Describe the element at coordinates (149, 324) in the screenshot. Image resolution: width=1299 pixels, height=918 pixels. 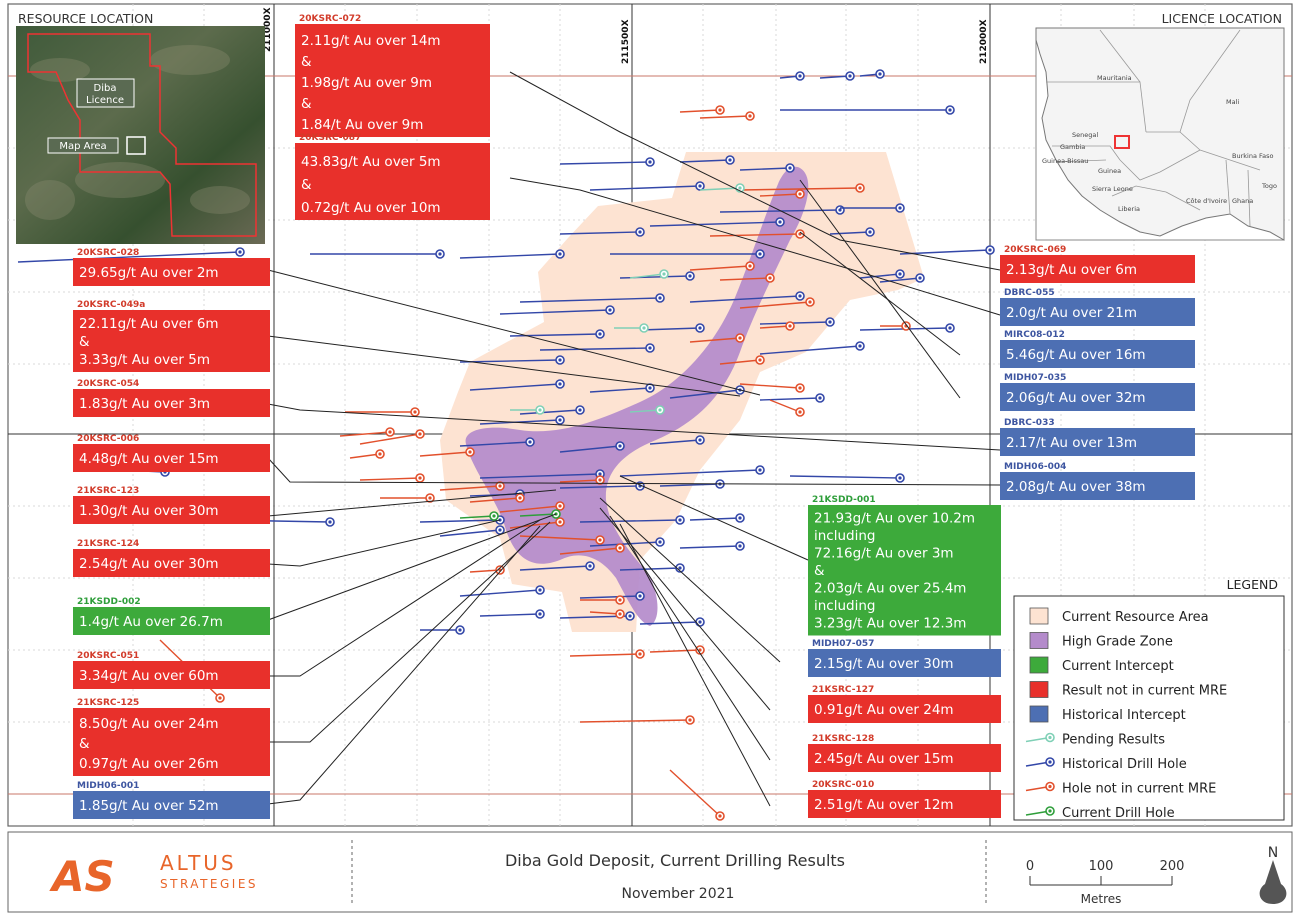
I see `callout-line: 22.11g/t Au over 6m` at that location.